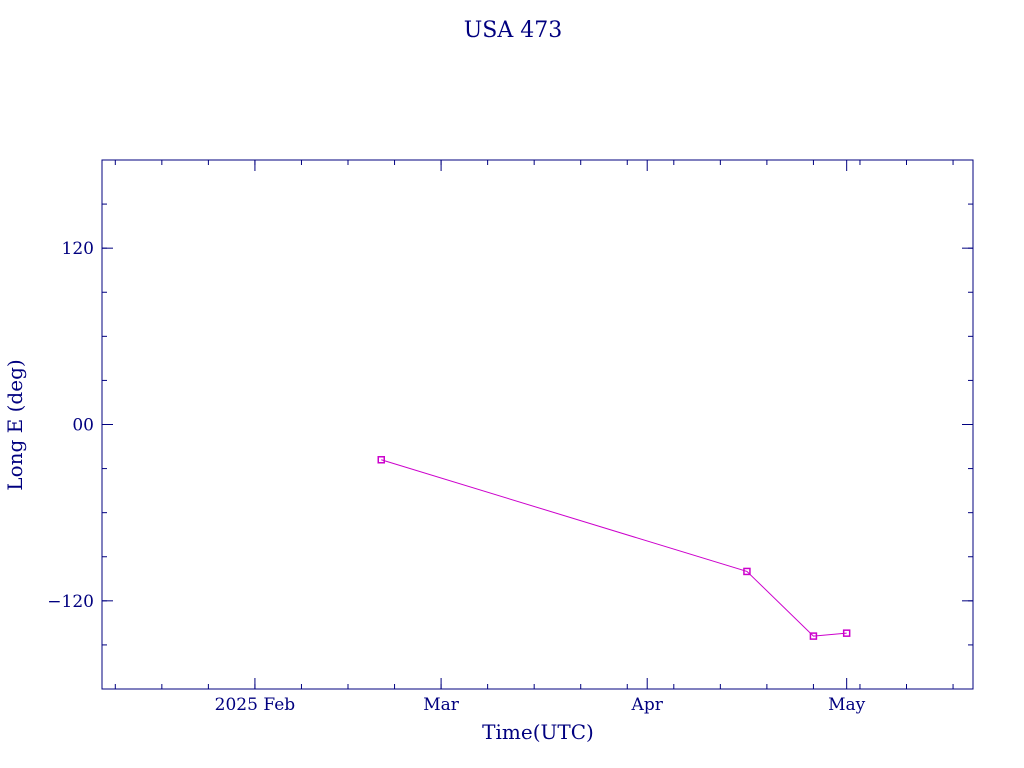 This screenshot has width=1024, height=768. I want to click on y-tick-label: −120, so click(70, 602).